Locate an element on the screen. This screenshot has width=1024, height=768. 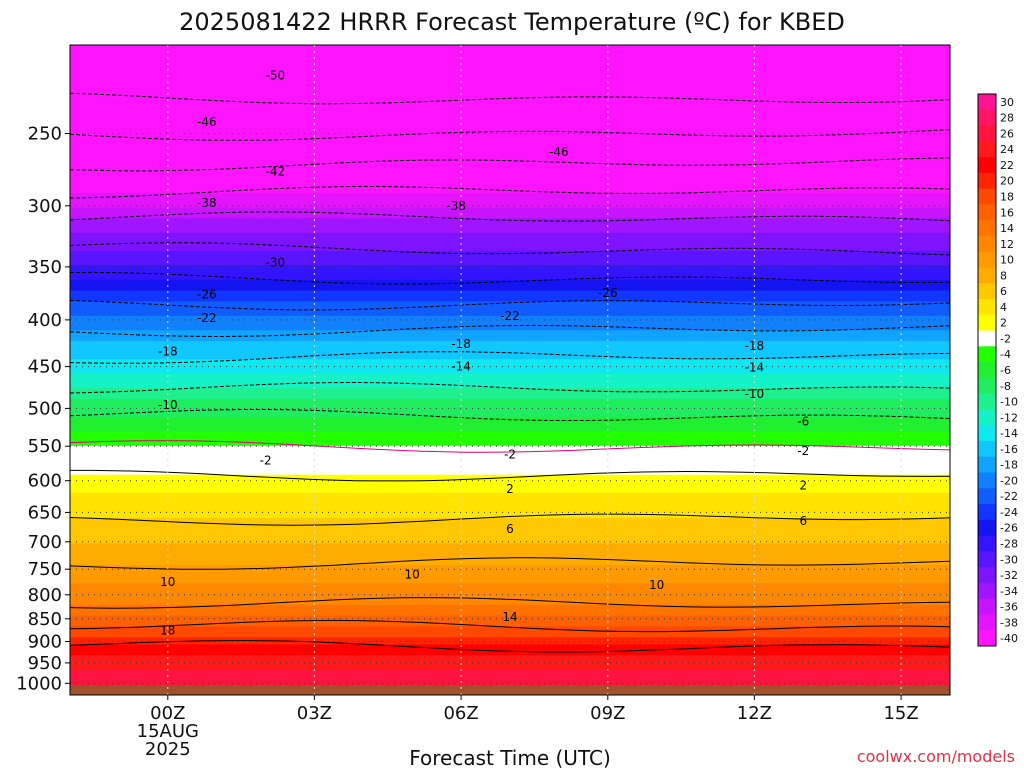
contour-label: -50 is located at coordinates (275, 76).